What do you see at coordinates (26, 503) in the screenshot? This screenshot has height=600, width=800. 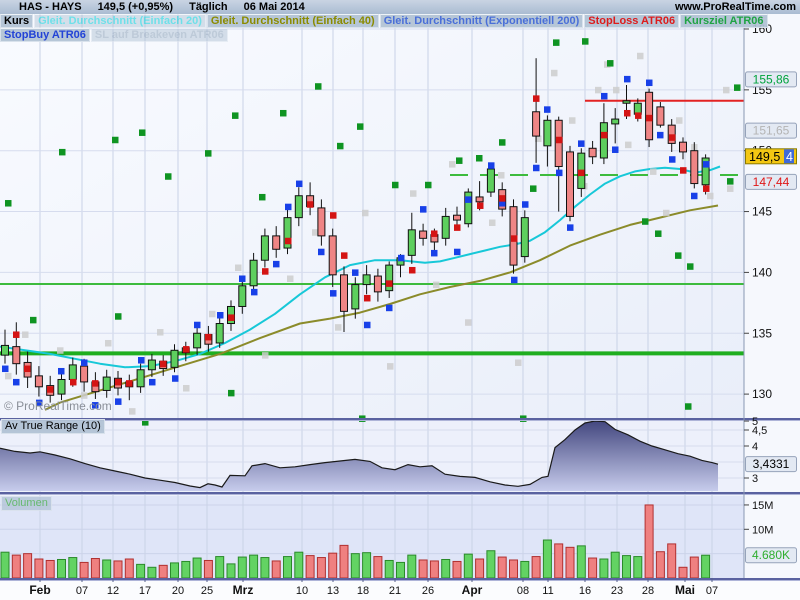 I see `volume-panel-label: Volumen` at bounding box center [26, 503].